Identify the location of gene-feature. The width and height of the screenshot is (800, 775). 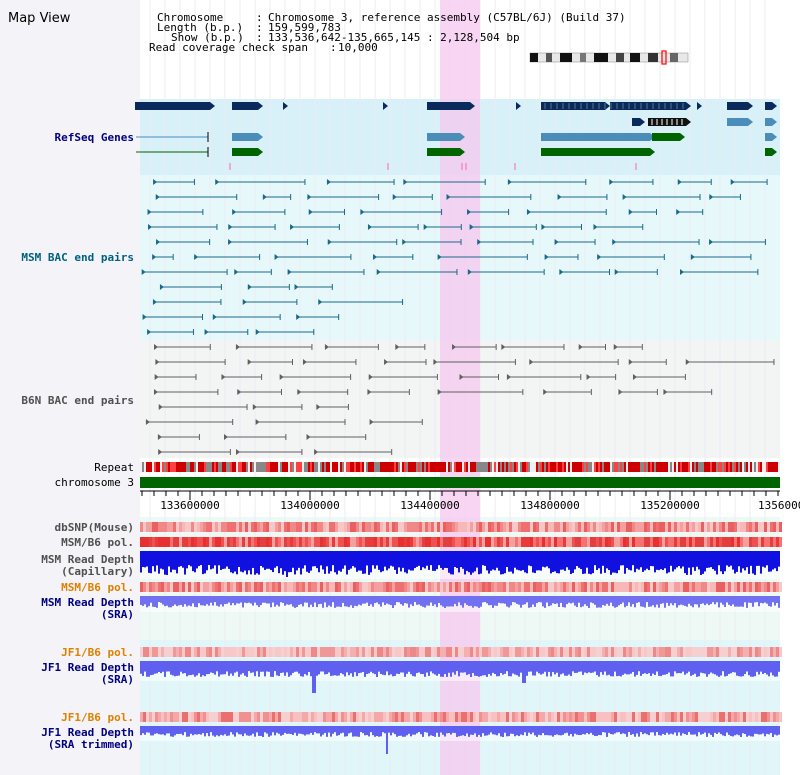
(636, 122).